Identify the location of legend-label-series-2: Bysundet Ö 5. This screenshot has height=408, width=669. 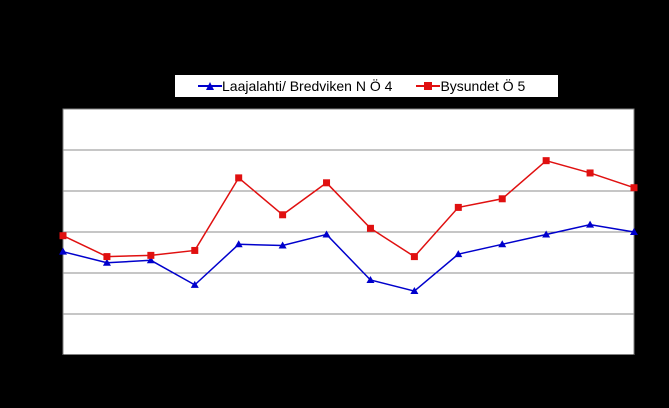
(483, 86).